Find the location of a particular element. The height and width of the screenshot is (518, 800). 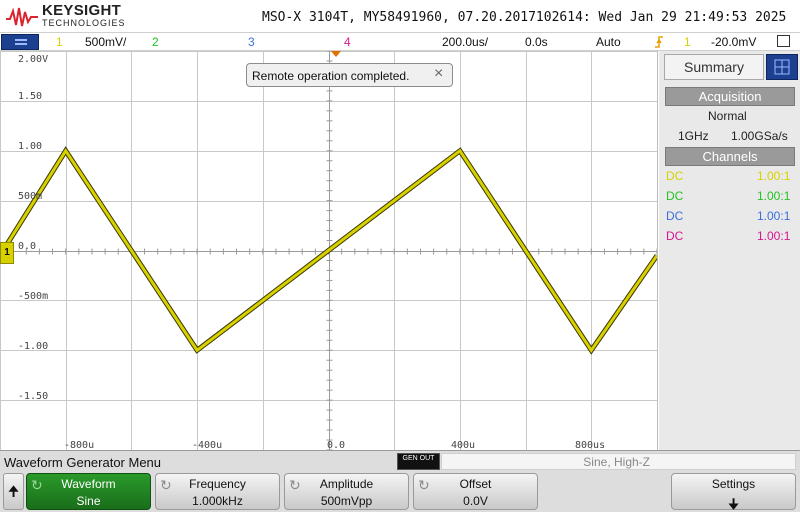

y-tick-label: 1.50 is located at coordinates (30, 96).